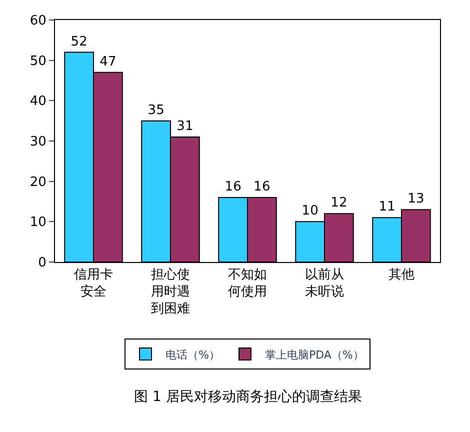 Image resolution: width=470 pixels, height=432 pixels. I want to click on y-tick-label: 40, so click(38, 102).